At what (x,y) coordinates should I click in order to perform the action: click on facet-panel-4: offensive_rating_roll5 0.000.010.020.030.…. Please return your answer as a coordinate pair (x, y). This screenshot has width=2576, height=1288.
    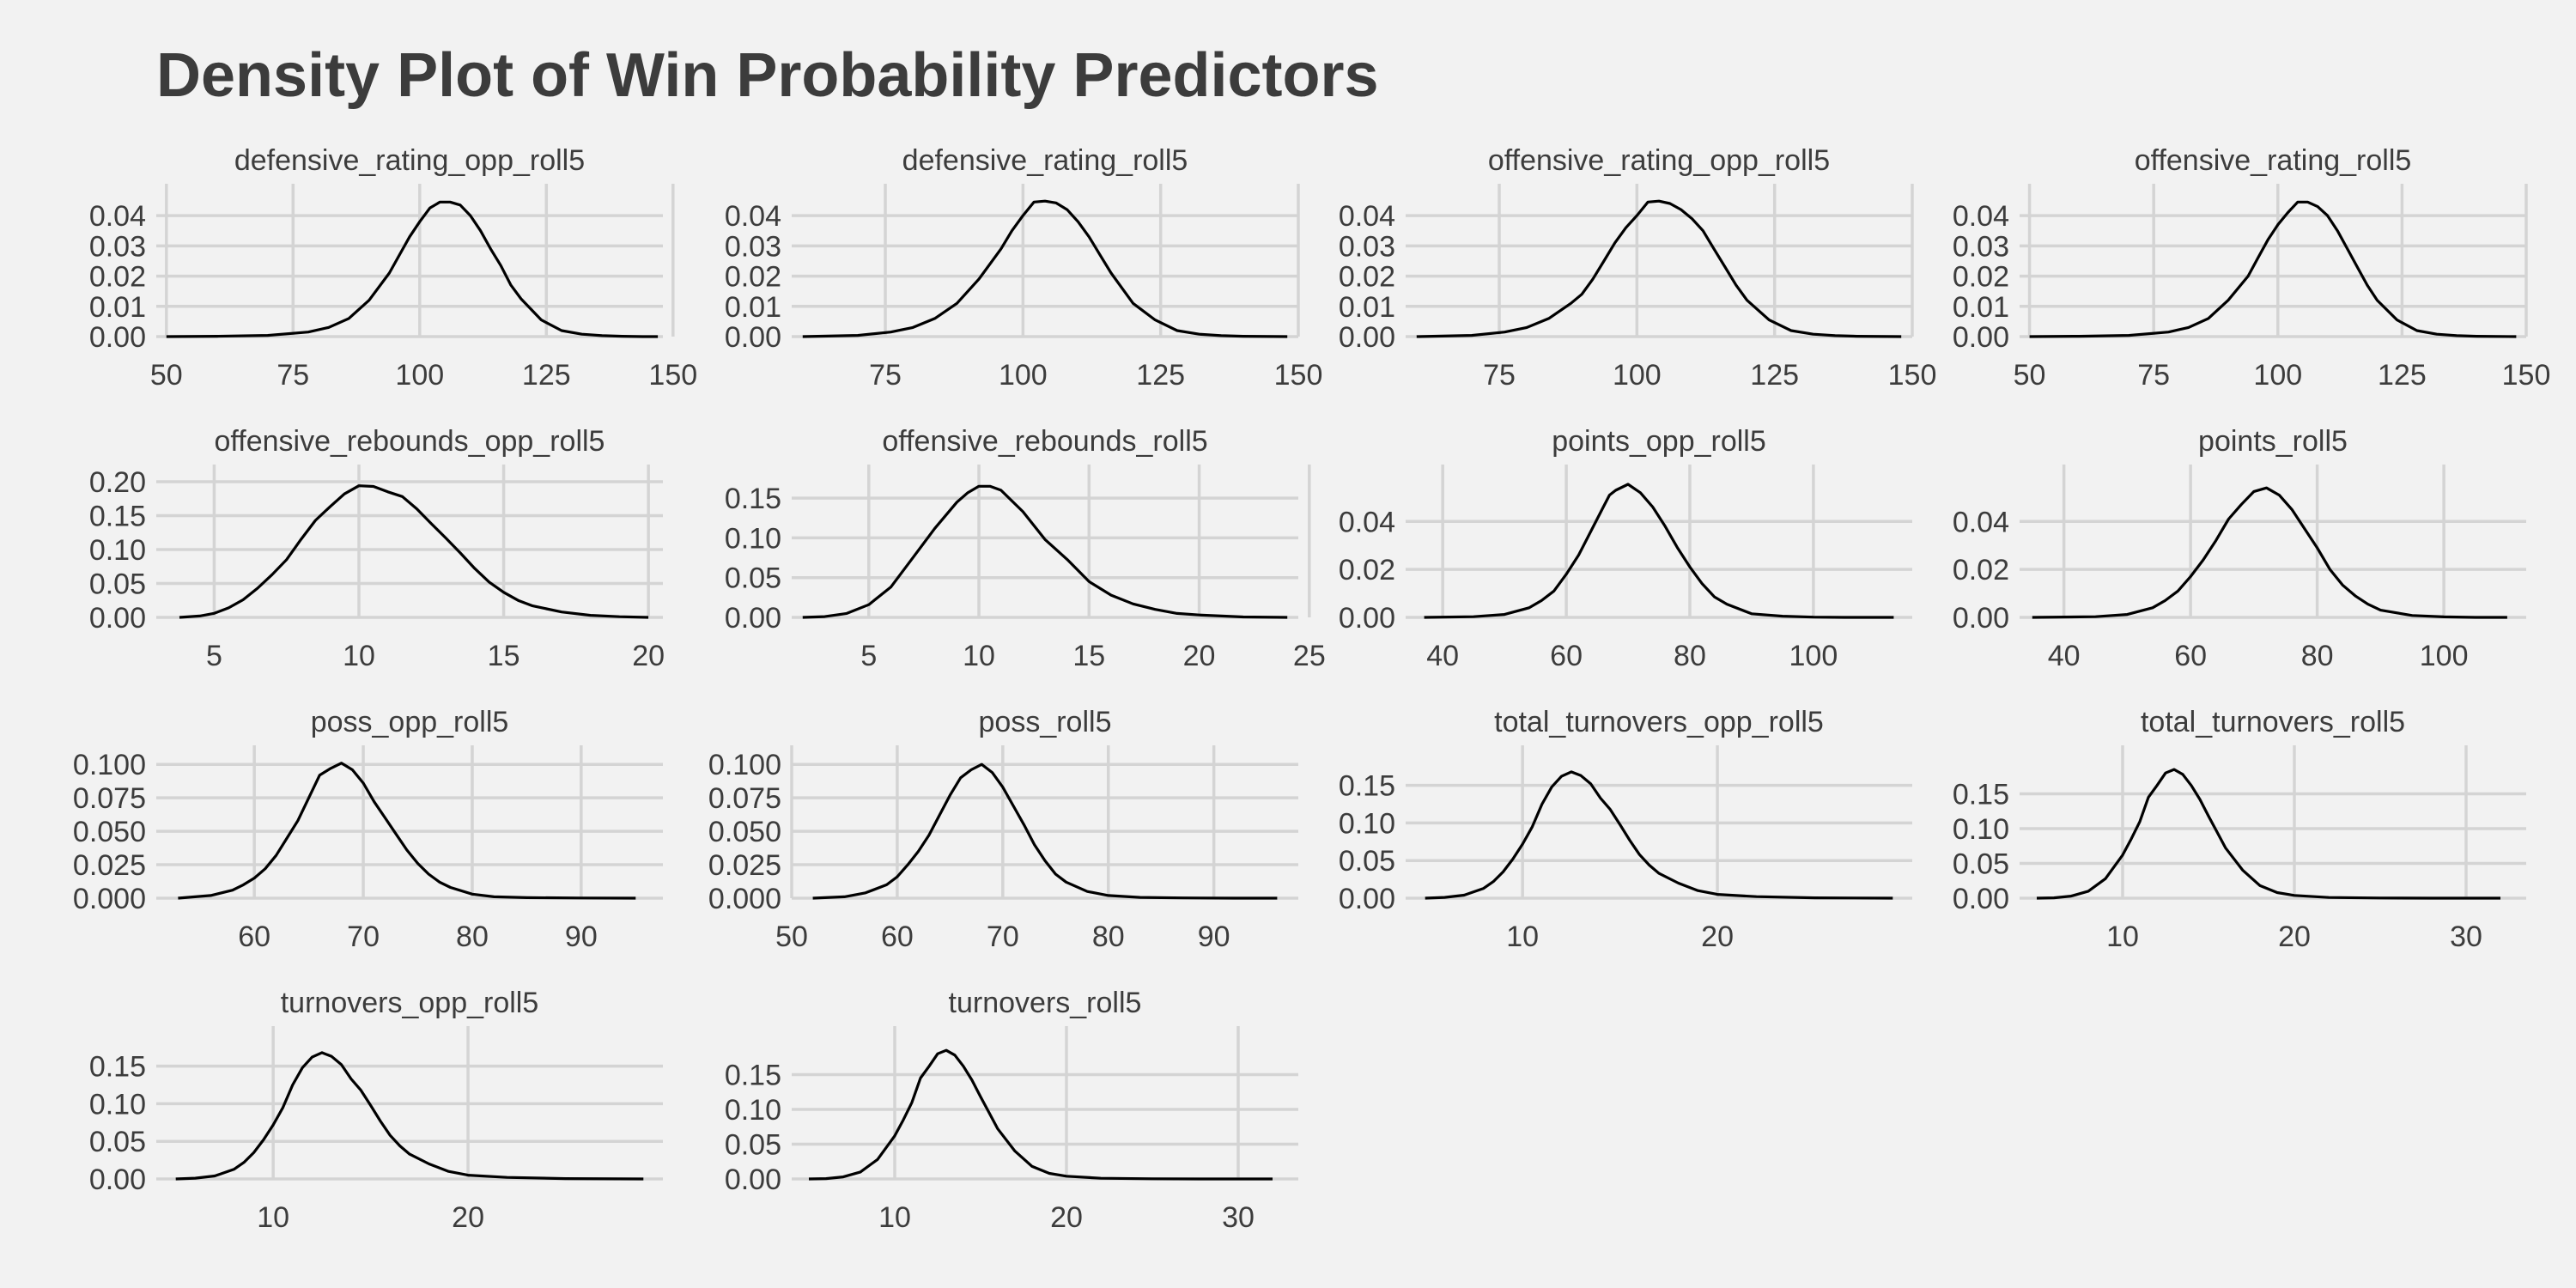
    Looking at the image, I should click on (2252, 268).